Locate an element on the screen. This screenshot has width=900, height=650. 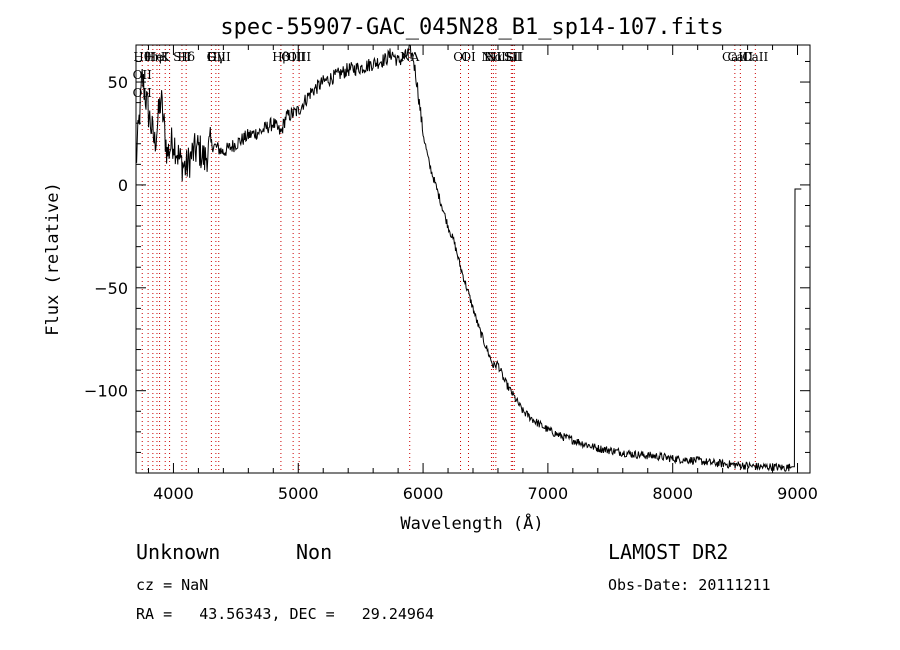
line-label: Hα is located at coordinates (493, 57).